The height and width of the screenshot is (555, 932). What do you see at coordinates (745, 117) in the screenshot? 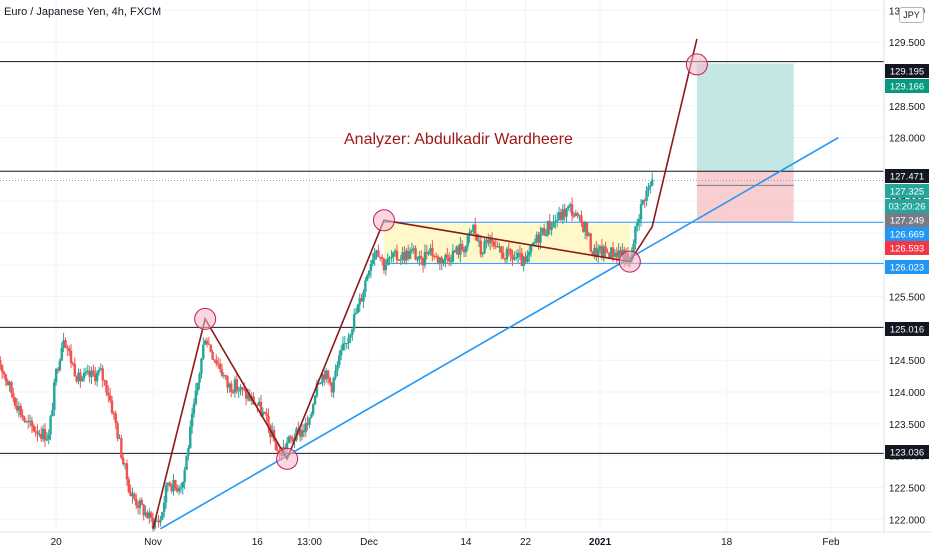
I see `profit-zone` at bounding box center [745, 117].